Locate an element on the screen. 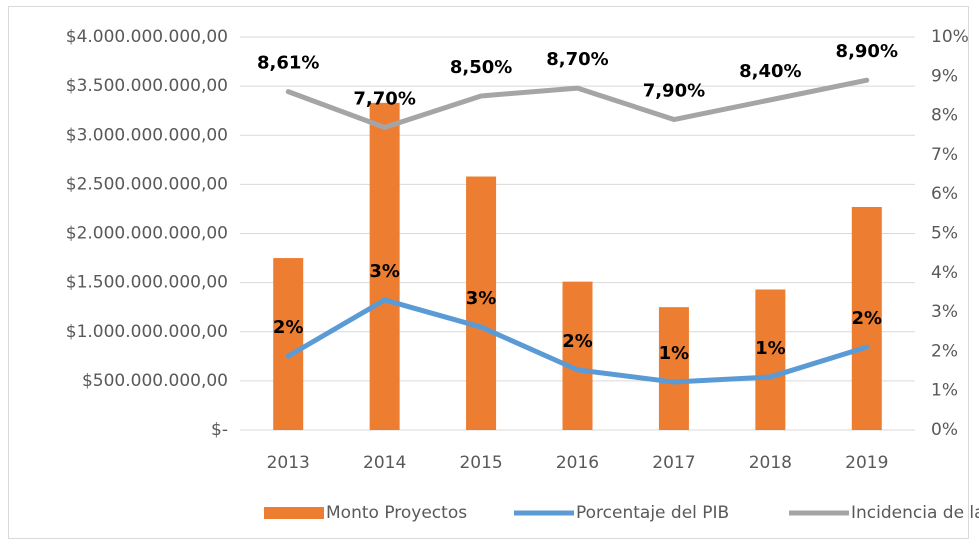  y2-tick-label: 3% is located at coordinates (944, 312).